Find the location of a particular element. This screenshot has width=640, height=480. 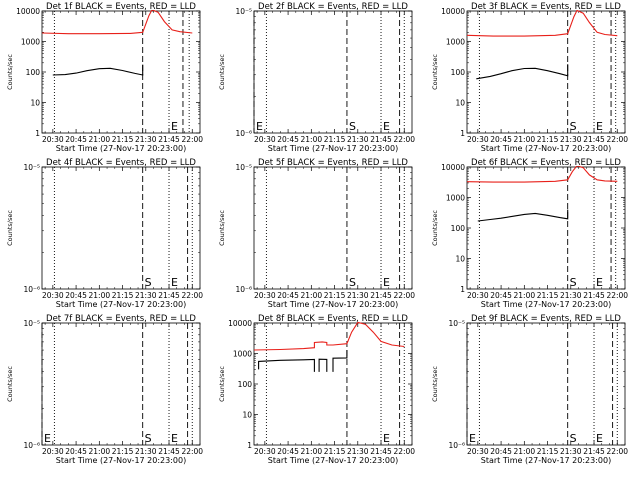

plot-title: Det 7f BLACK = Events, RED = LLD is located at coordinates (121, 319).